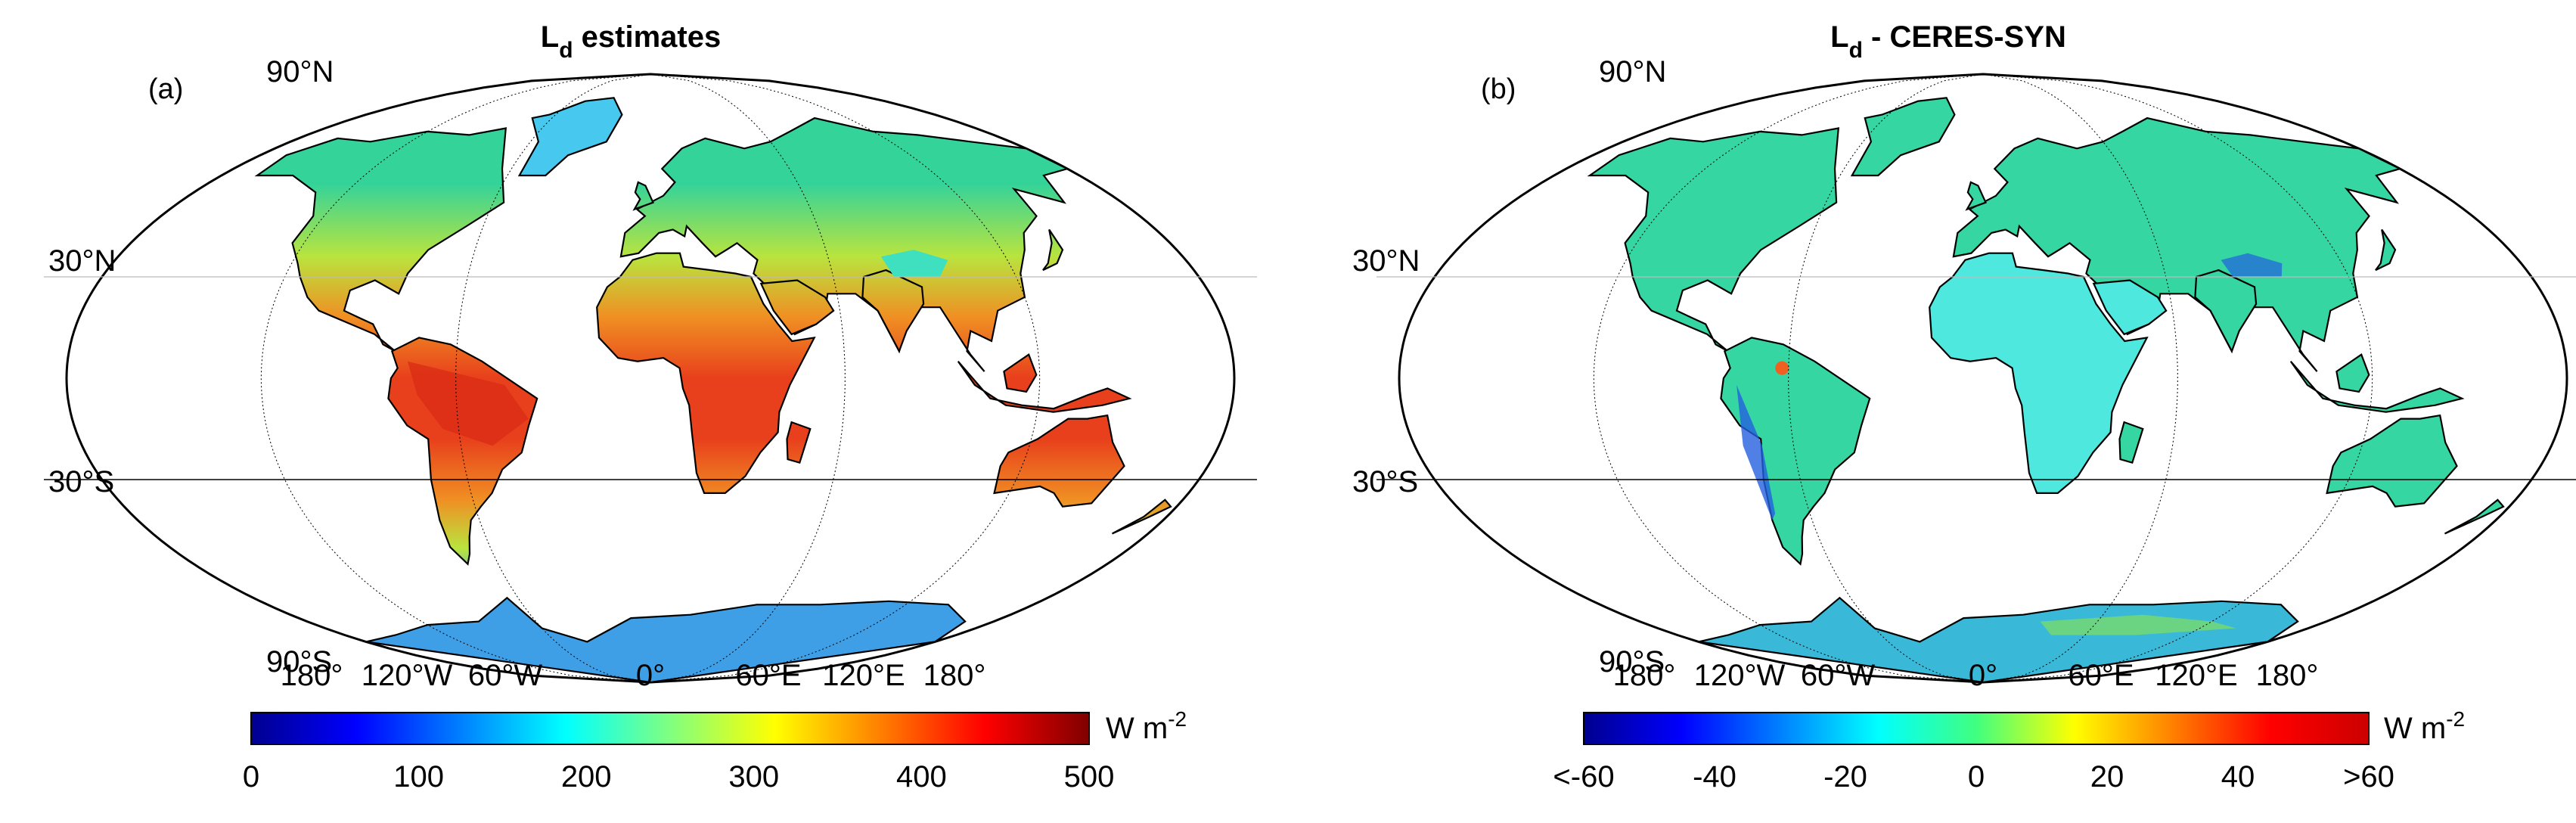  Describe the element at coordinates (1583, 777) in the screenshot. I see `colorbar-tick-label: <-60` at that location.